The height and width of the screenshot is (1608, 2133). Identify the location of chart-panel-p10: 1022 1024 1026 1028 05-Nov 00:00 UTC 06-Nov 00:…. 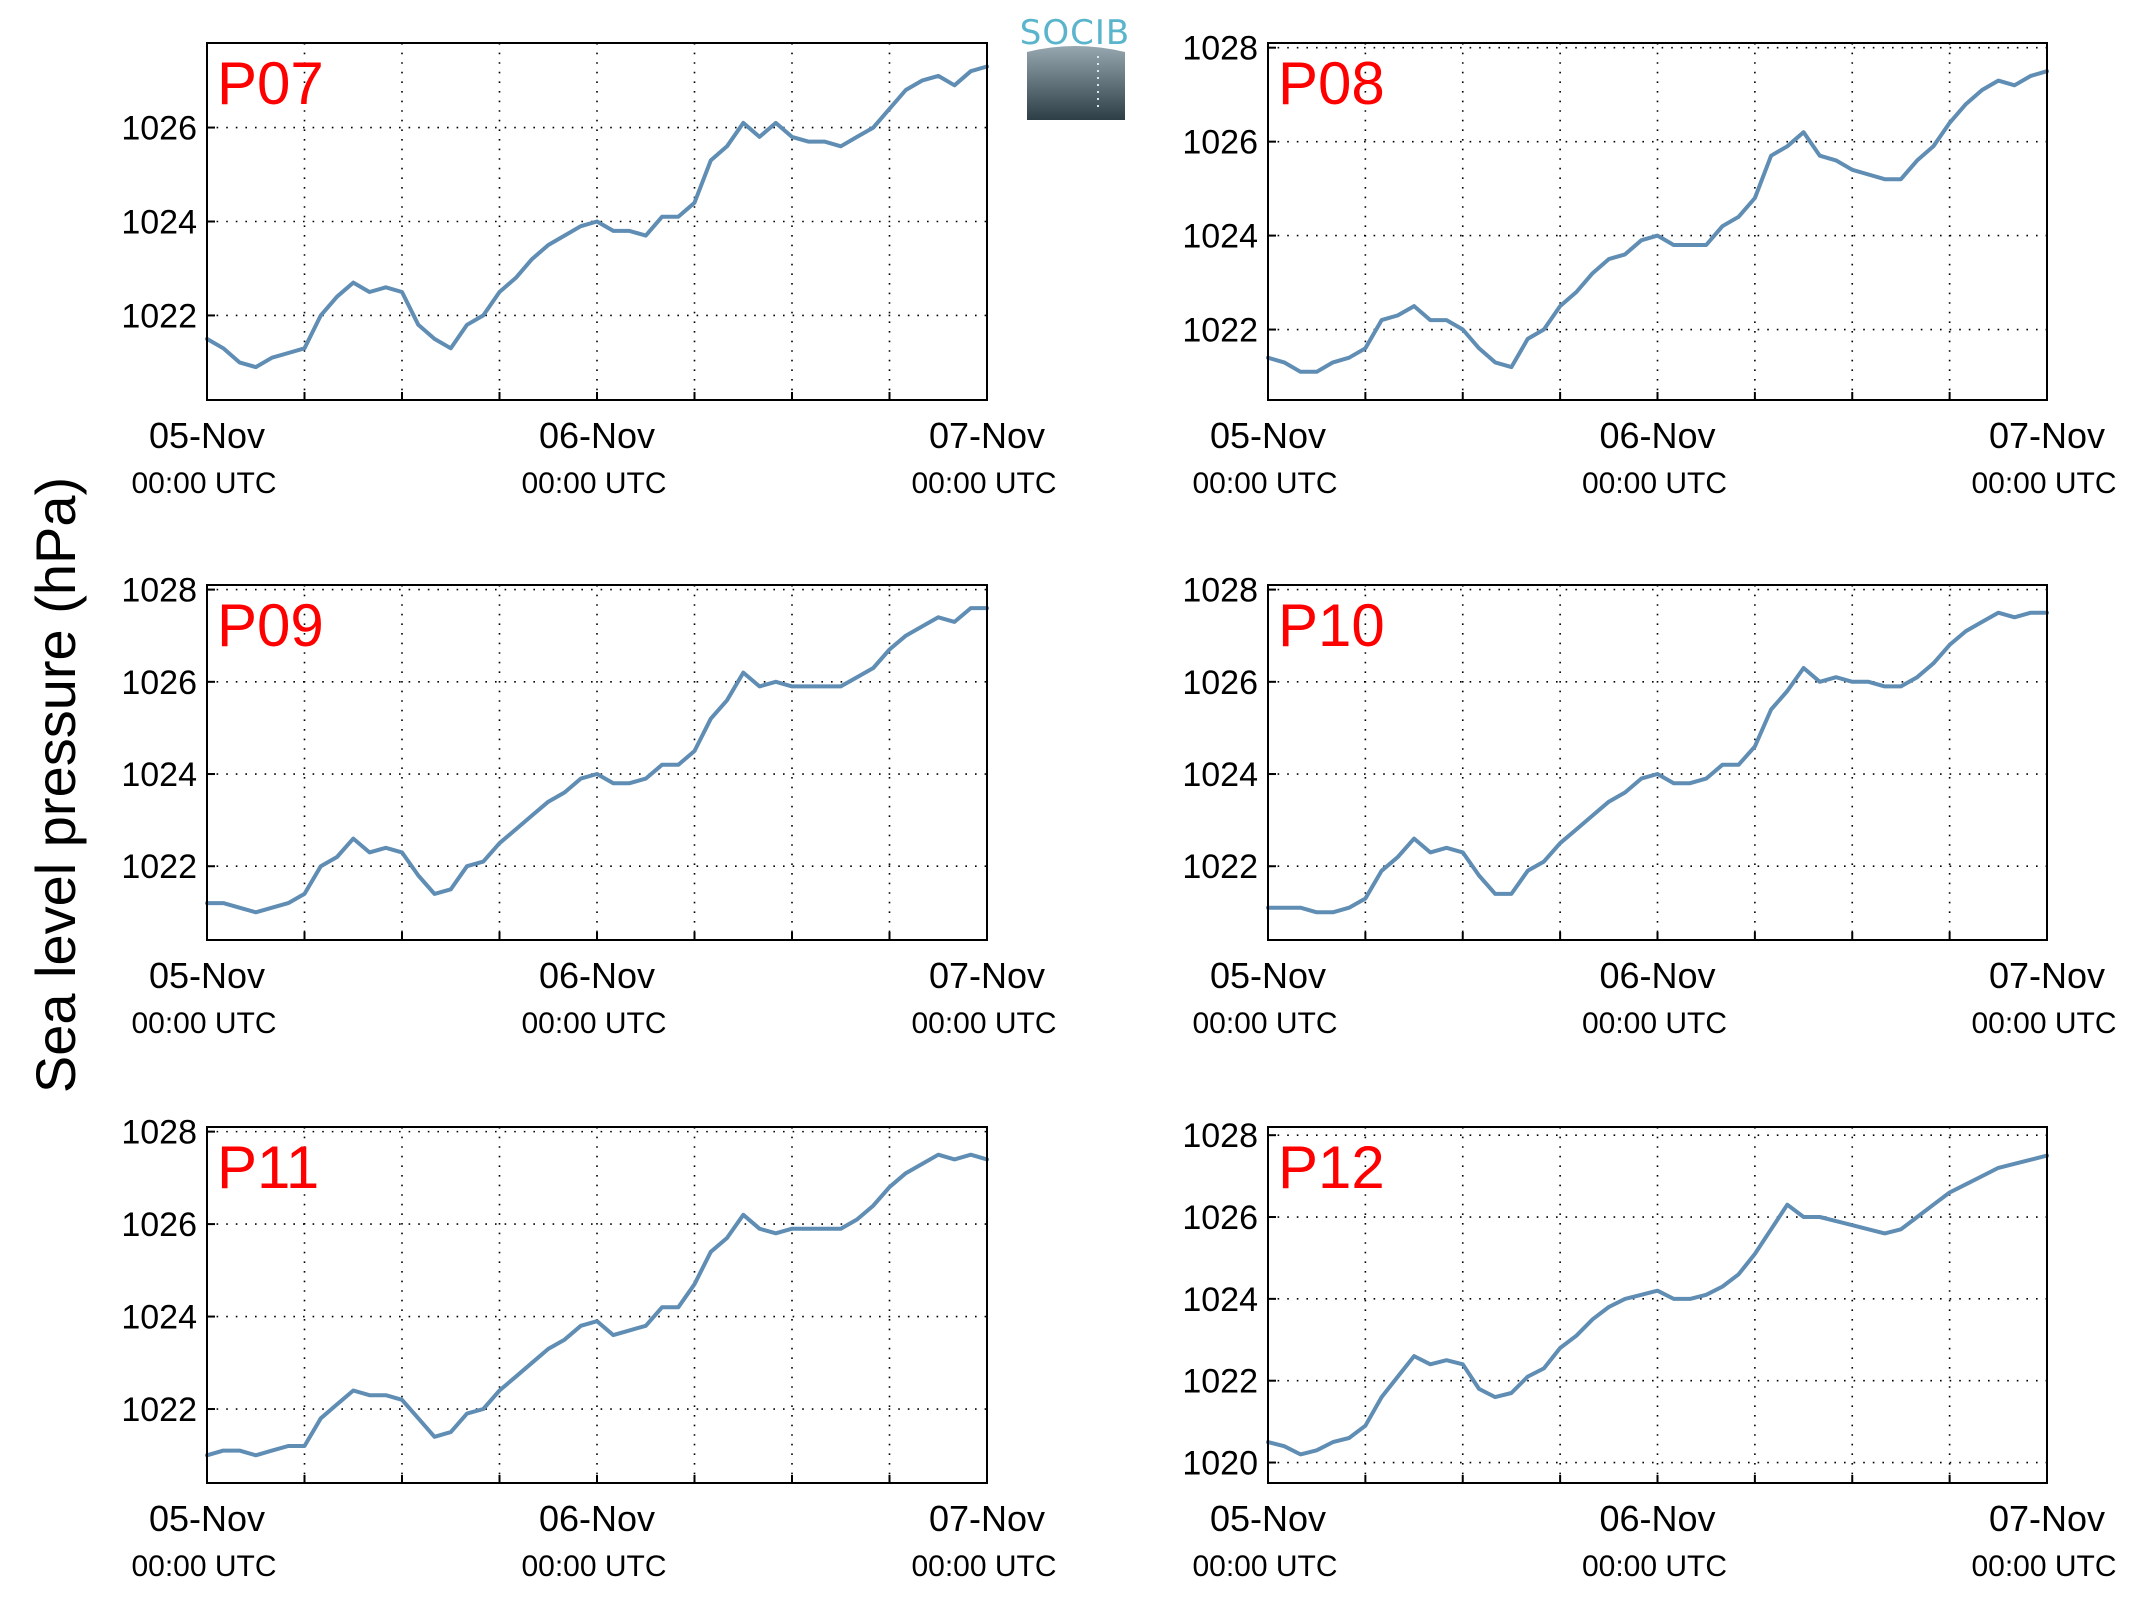
(1649, 806).